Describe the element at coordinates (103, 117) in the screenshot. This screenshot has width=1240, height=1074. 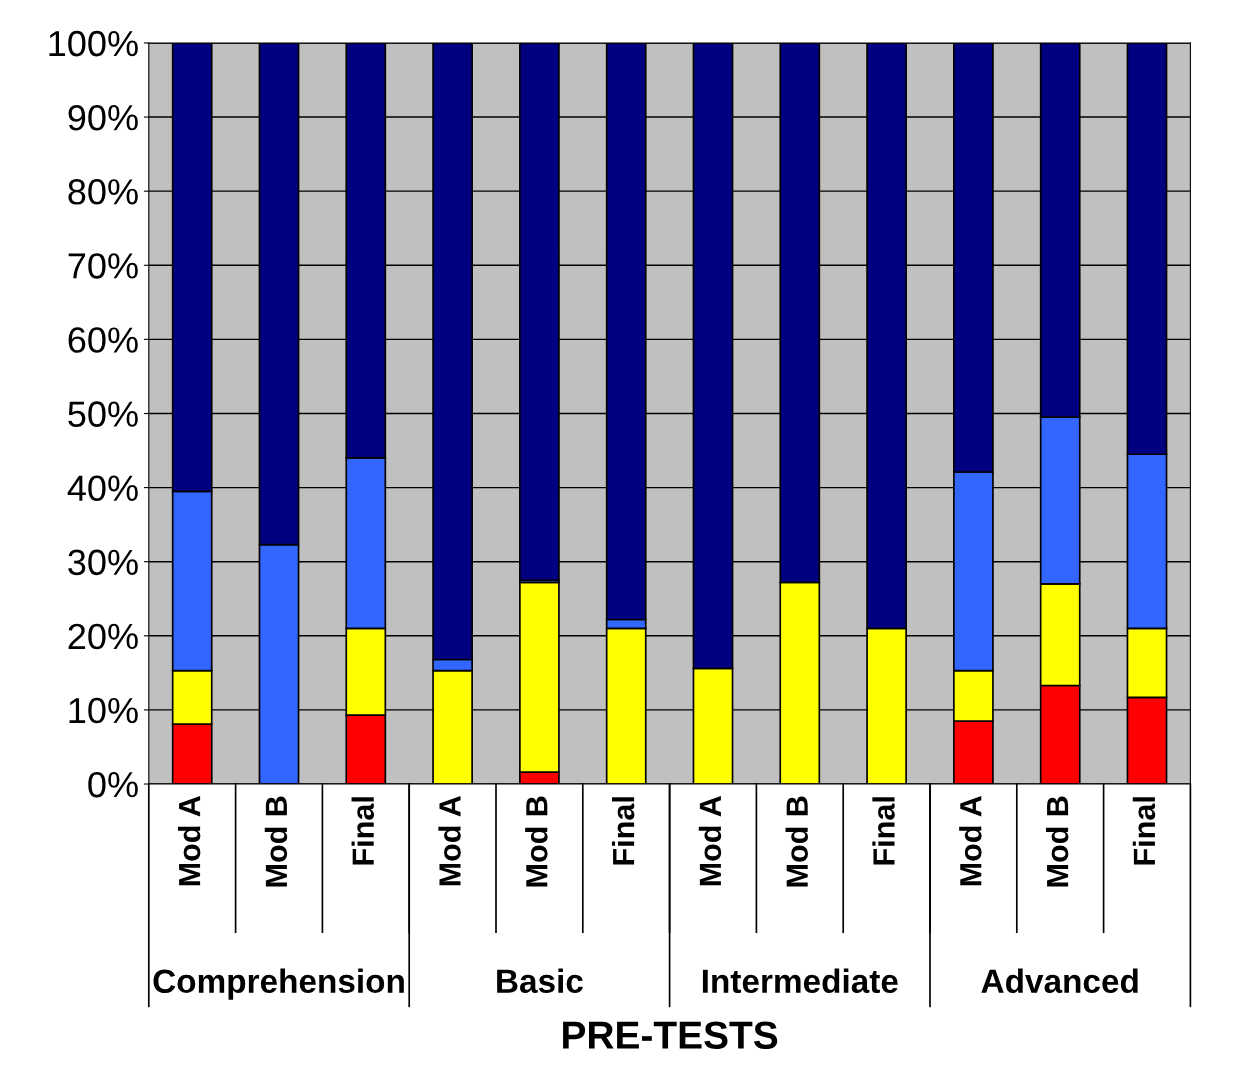
I see `y-tick-label: 90%` at that location.